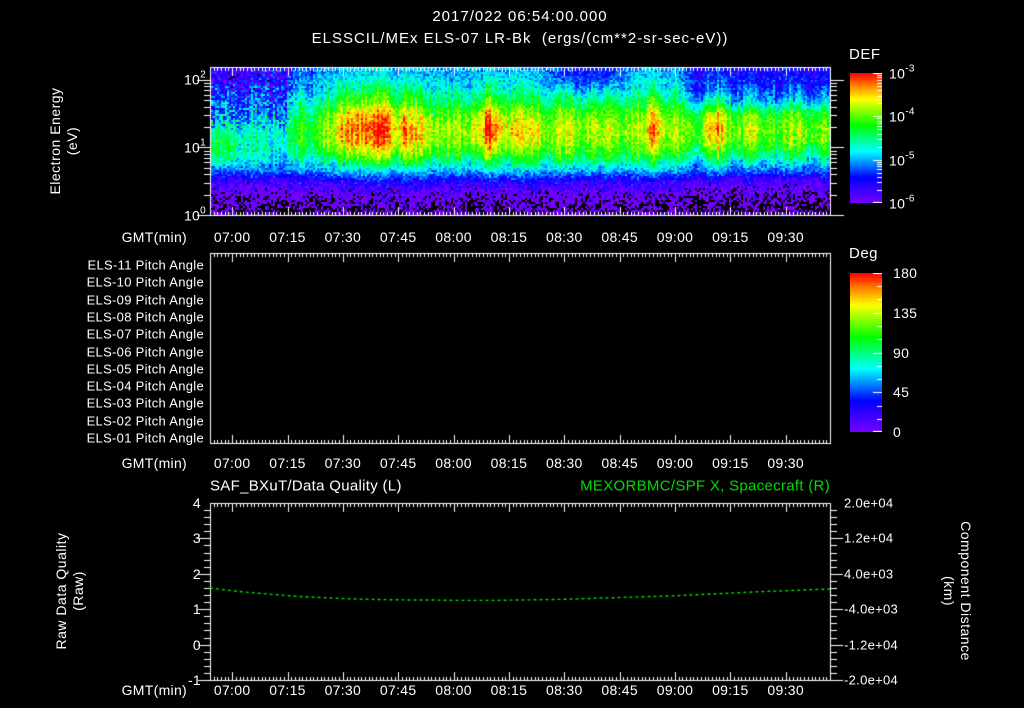  I want to click on time-tick-label-bottom: 09:15, so click(730, 690).